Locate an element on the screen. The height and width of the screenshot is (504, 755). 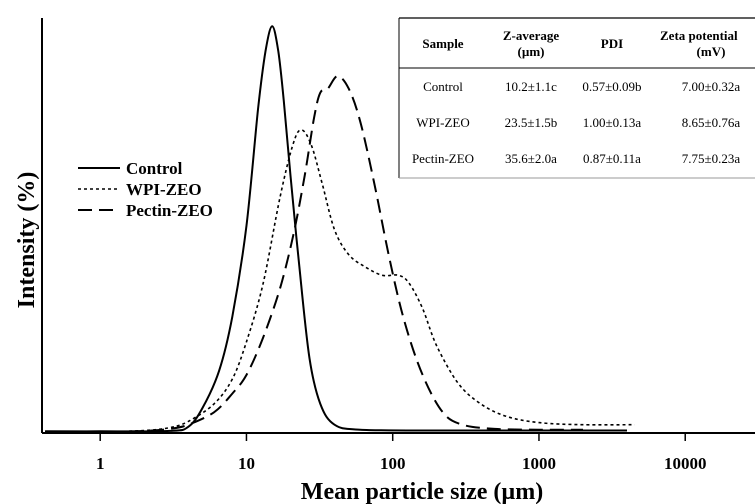
table-cell-value: 7.75±0.23a is located at coordinates (711, 158).